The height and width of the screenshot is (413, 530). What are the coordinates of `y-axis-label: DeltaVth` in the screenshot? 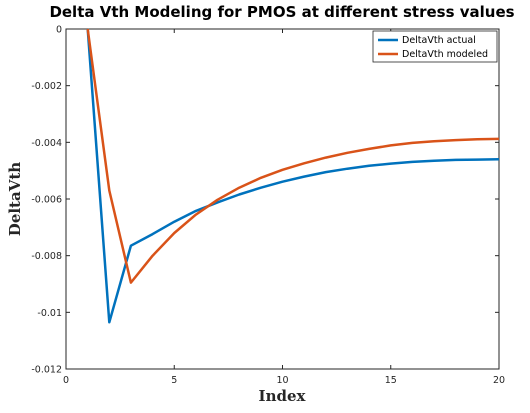 It's located at (15, 199).